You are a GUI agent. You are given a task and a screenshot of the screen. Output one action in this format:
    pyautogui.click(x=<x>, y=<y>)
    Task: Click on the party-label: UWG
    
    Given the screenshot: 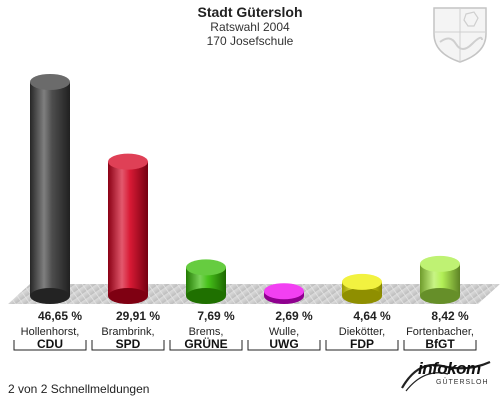 What is the action you would take?
    pyautogui.click(x=283, y=344)
    